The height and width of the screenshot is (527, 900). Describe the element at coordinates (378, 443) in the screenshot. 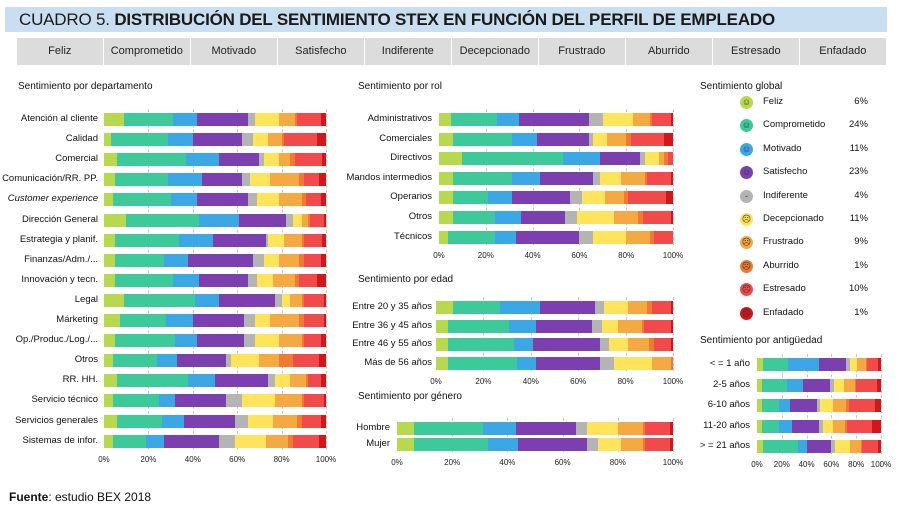

I see `row-label: Mujer` at that location.